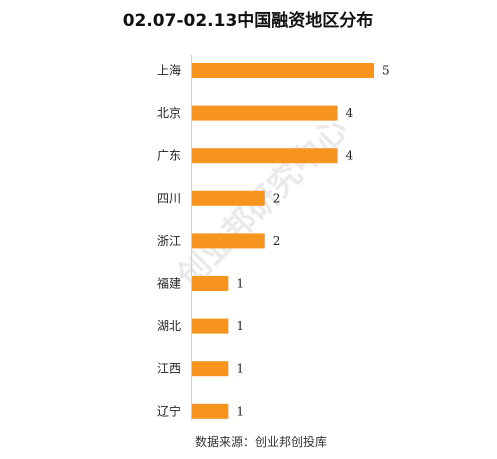 Image resolution: width=497 pixels, height=459 pixels. What do you see at coordinates (386, 71) in the screenshot?
I see `data-label: 5` at bounding box center [386, 71].